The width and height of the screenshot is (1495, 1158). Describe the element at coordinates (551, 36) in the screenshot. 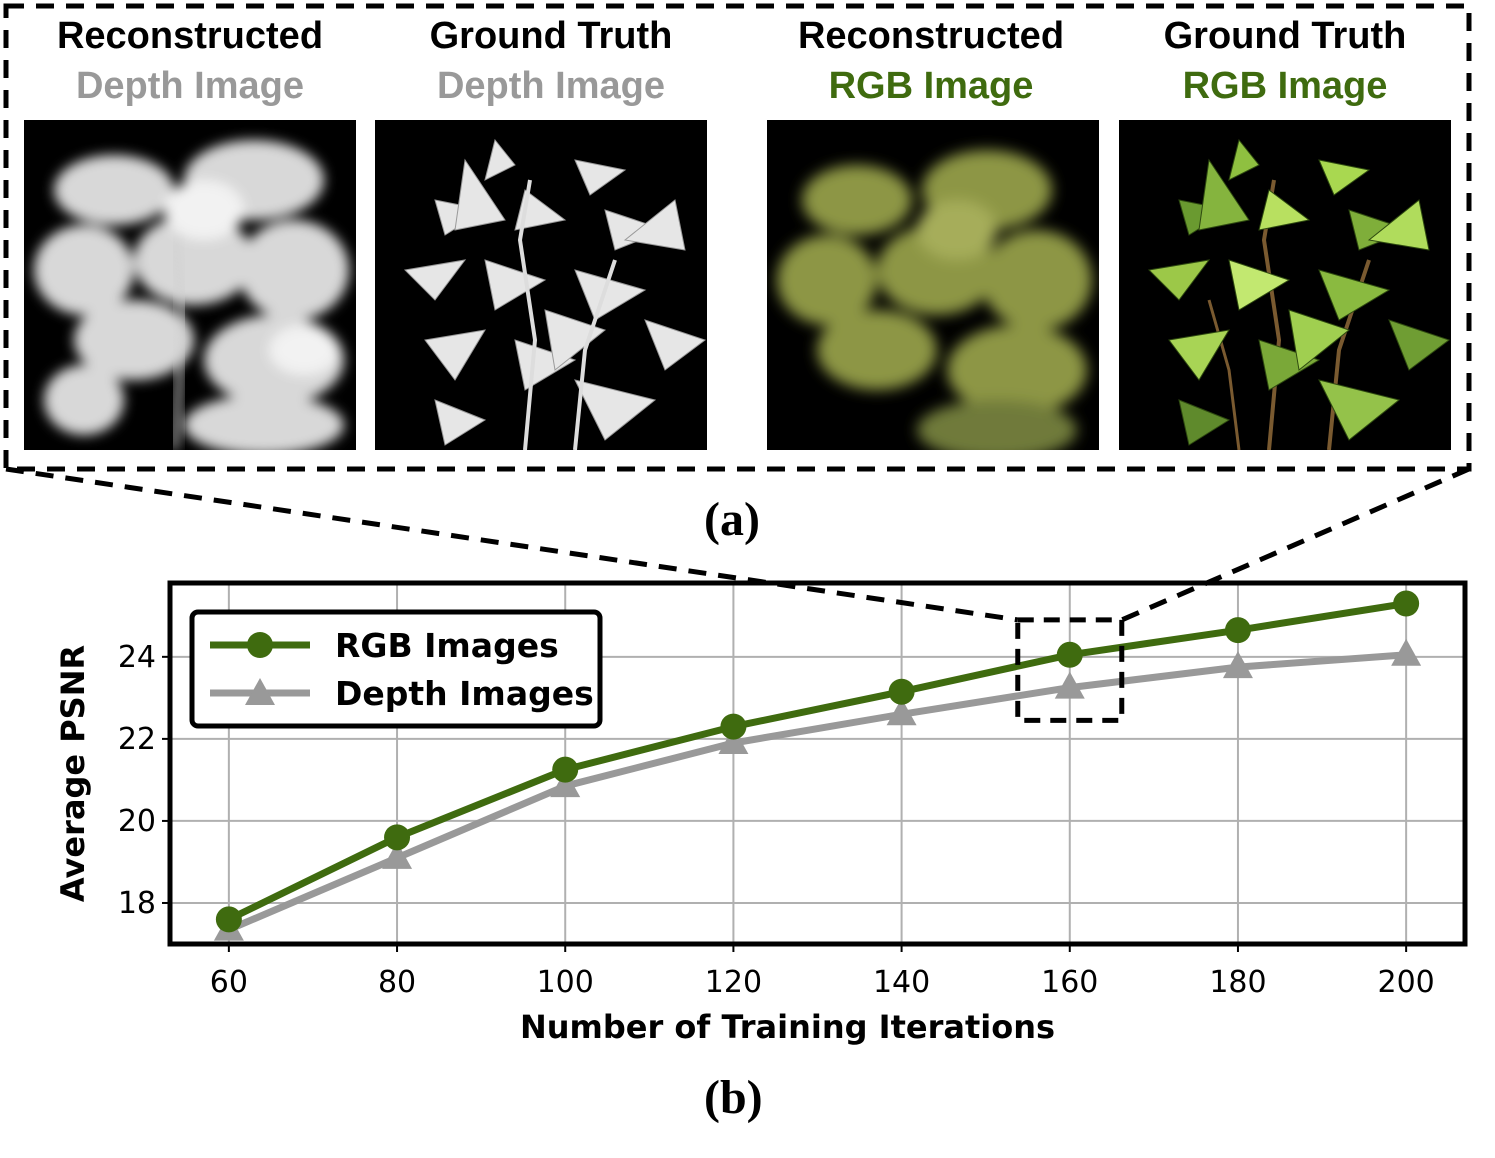

I see `panel-title-2: Ground Truth` at that location.